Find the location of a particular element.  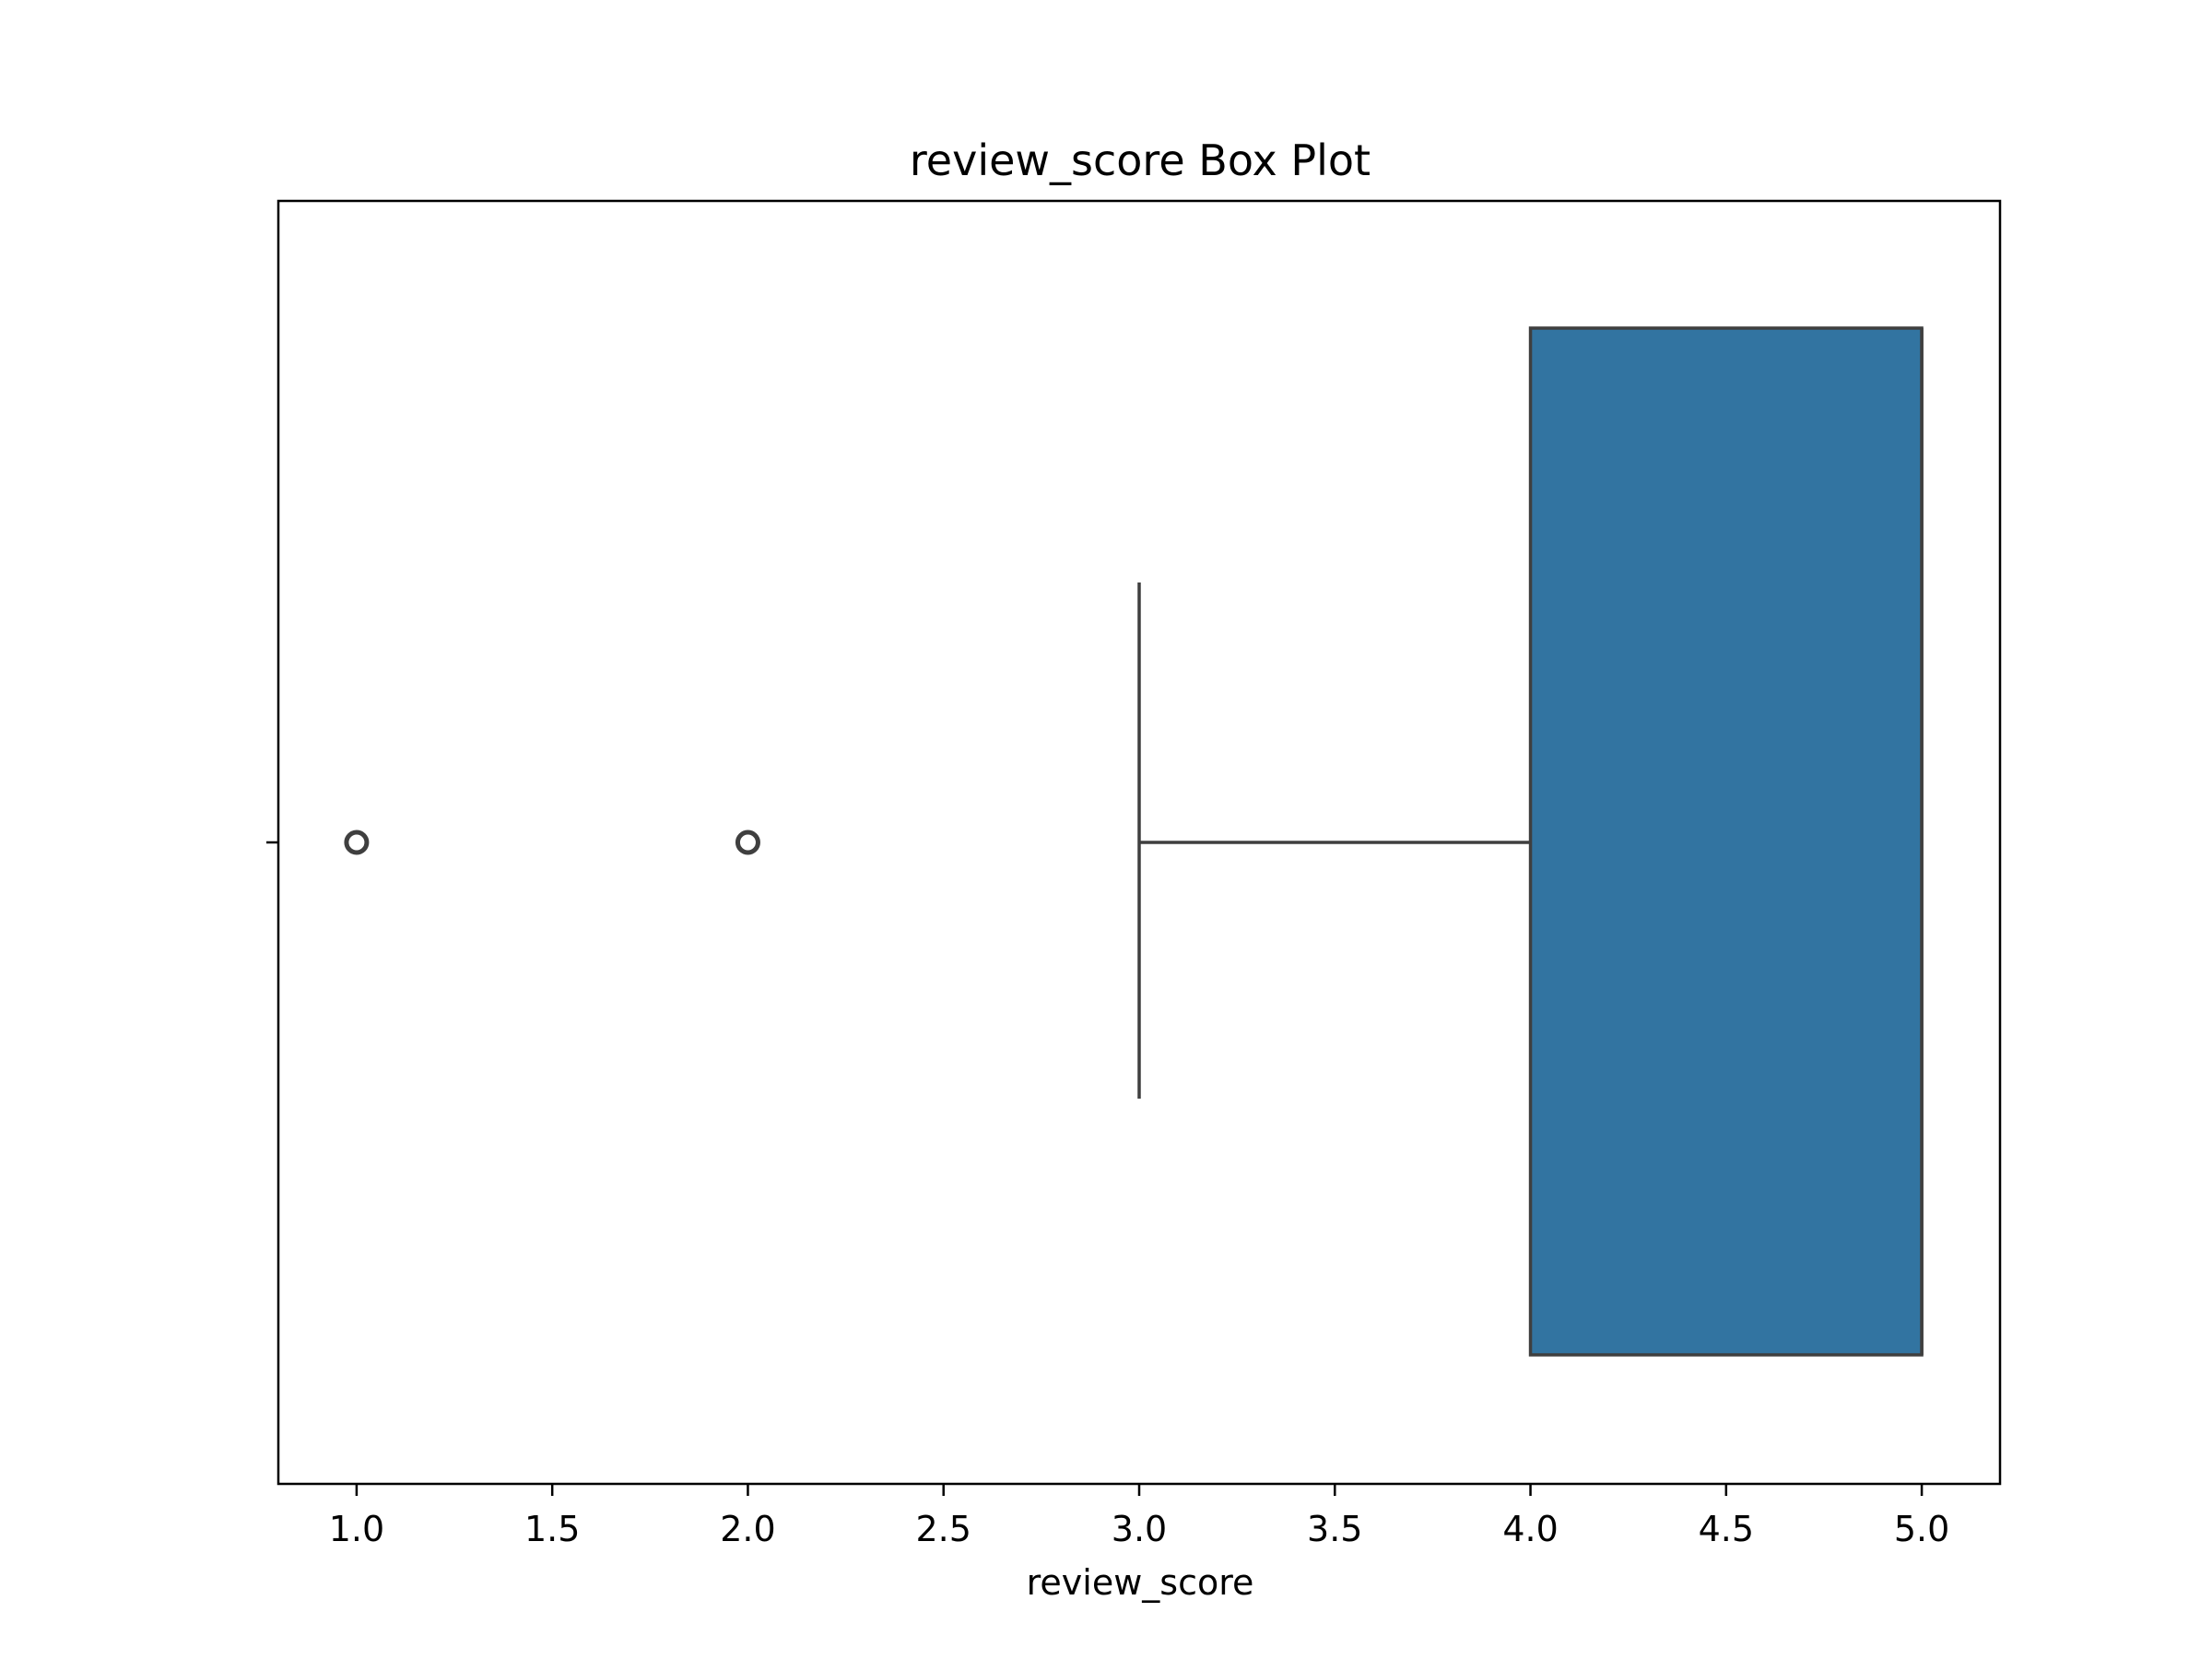

x-tick-label: 4.0 is located at coordinates (1530, 1529).